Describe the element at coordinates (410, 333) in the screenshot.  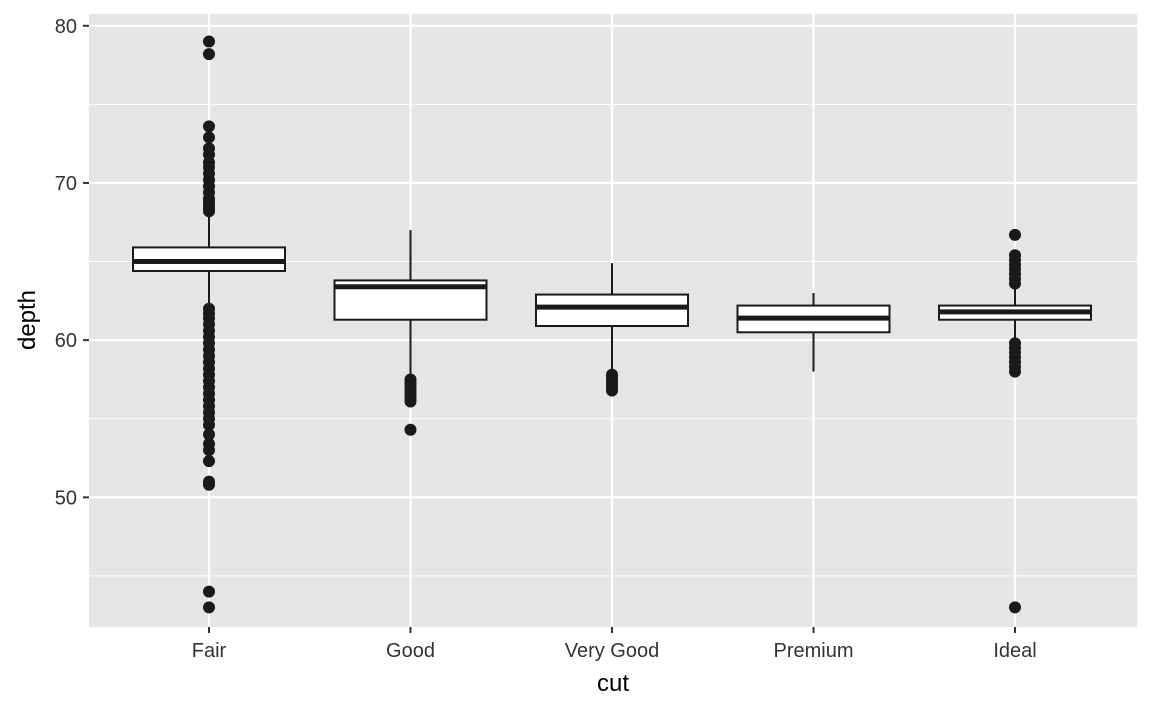
I see `box-good` at that location.